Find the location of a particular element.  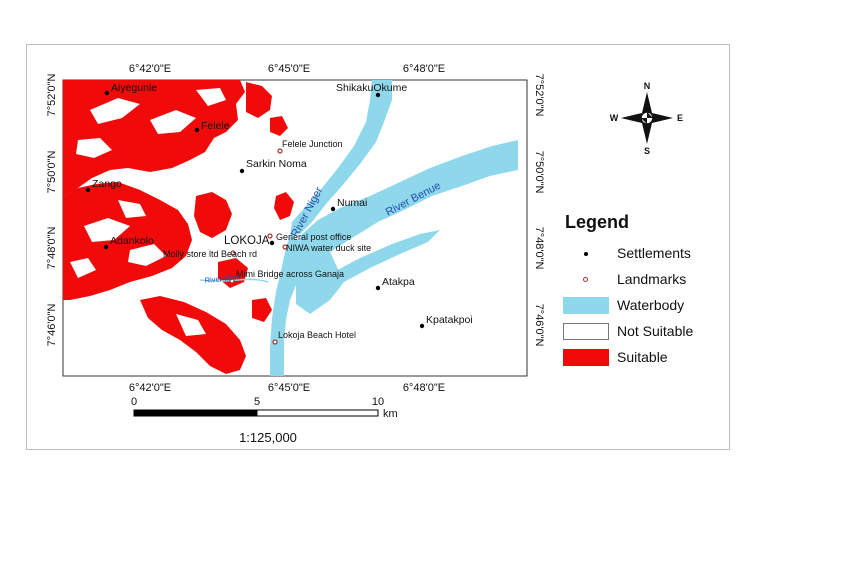

compass-needle-east is located at coordinates (662, 118).